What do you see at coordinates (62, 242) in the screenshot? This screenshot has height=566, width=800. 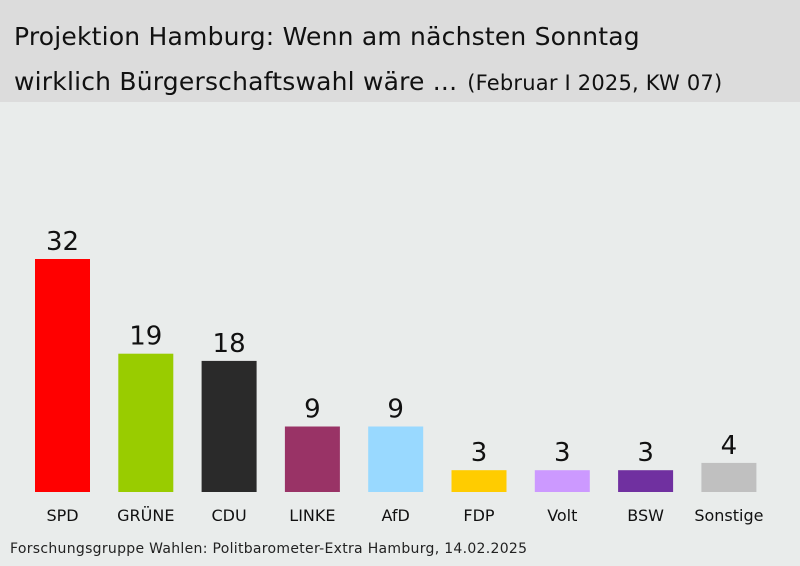 I see `value-label-spd: 32` at bounding box center [62, 242].